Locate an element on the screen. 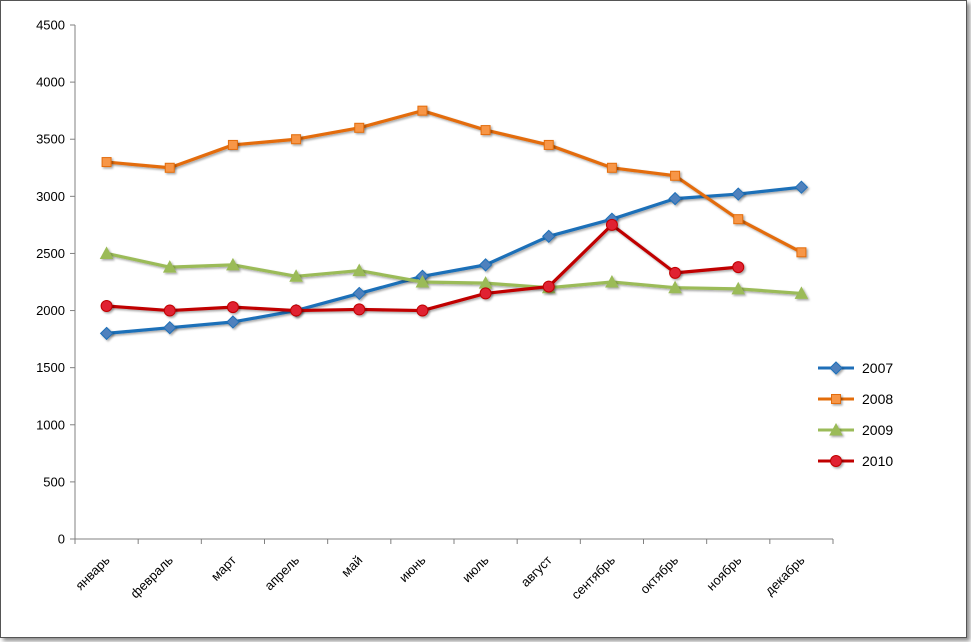 This screenshot has height=642, width=971. legend-label: 2010 is located at coordinates (877, 461).